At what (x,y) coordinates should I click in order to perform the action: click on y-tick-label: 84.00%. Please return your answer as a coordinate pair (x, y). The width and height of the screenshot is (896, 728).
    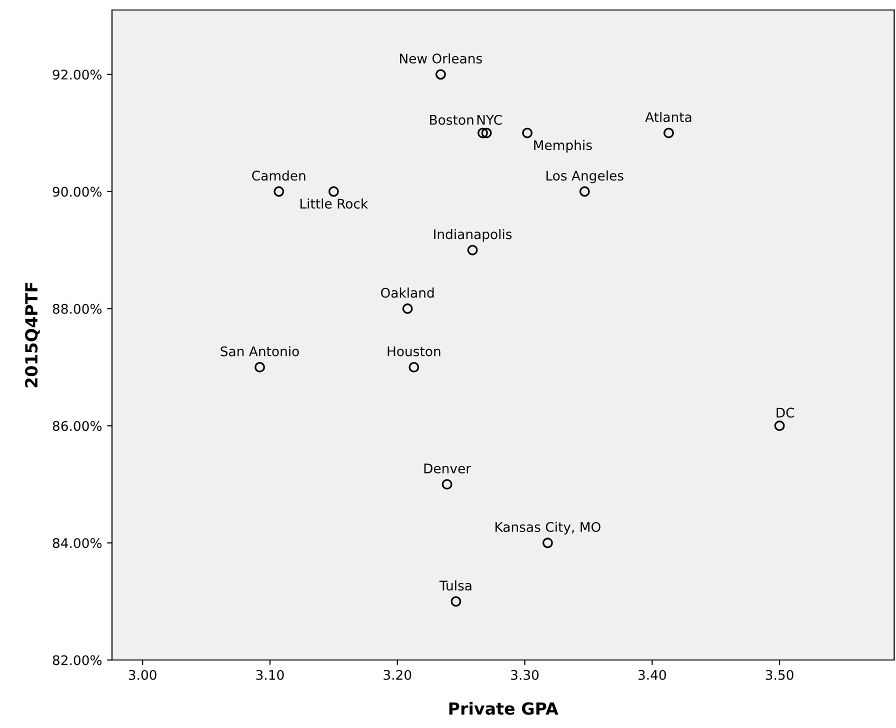
    Looking at the image, I should click on (77, 543).